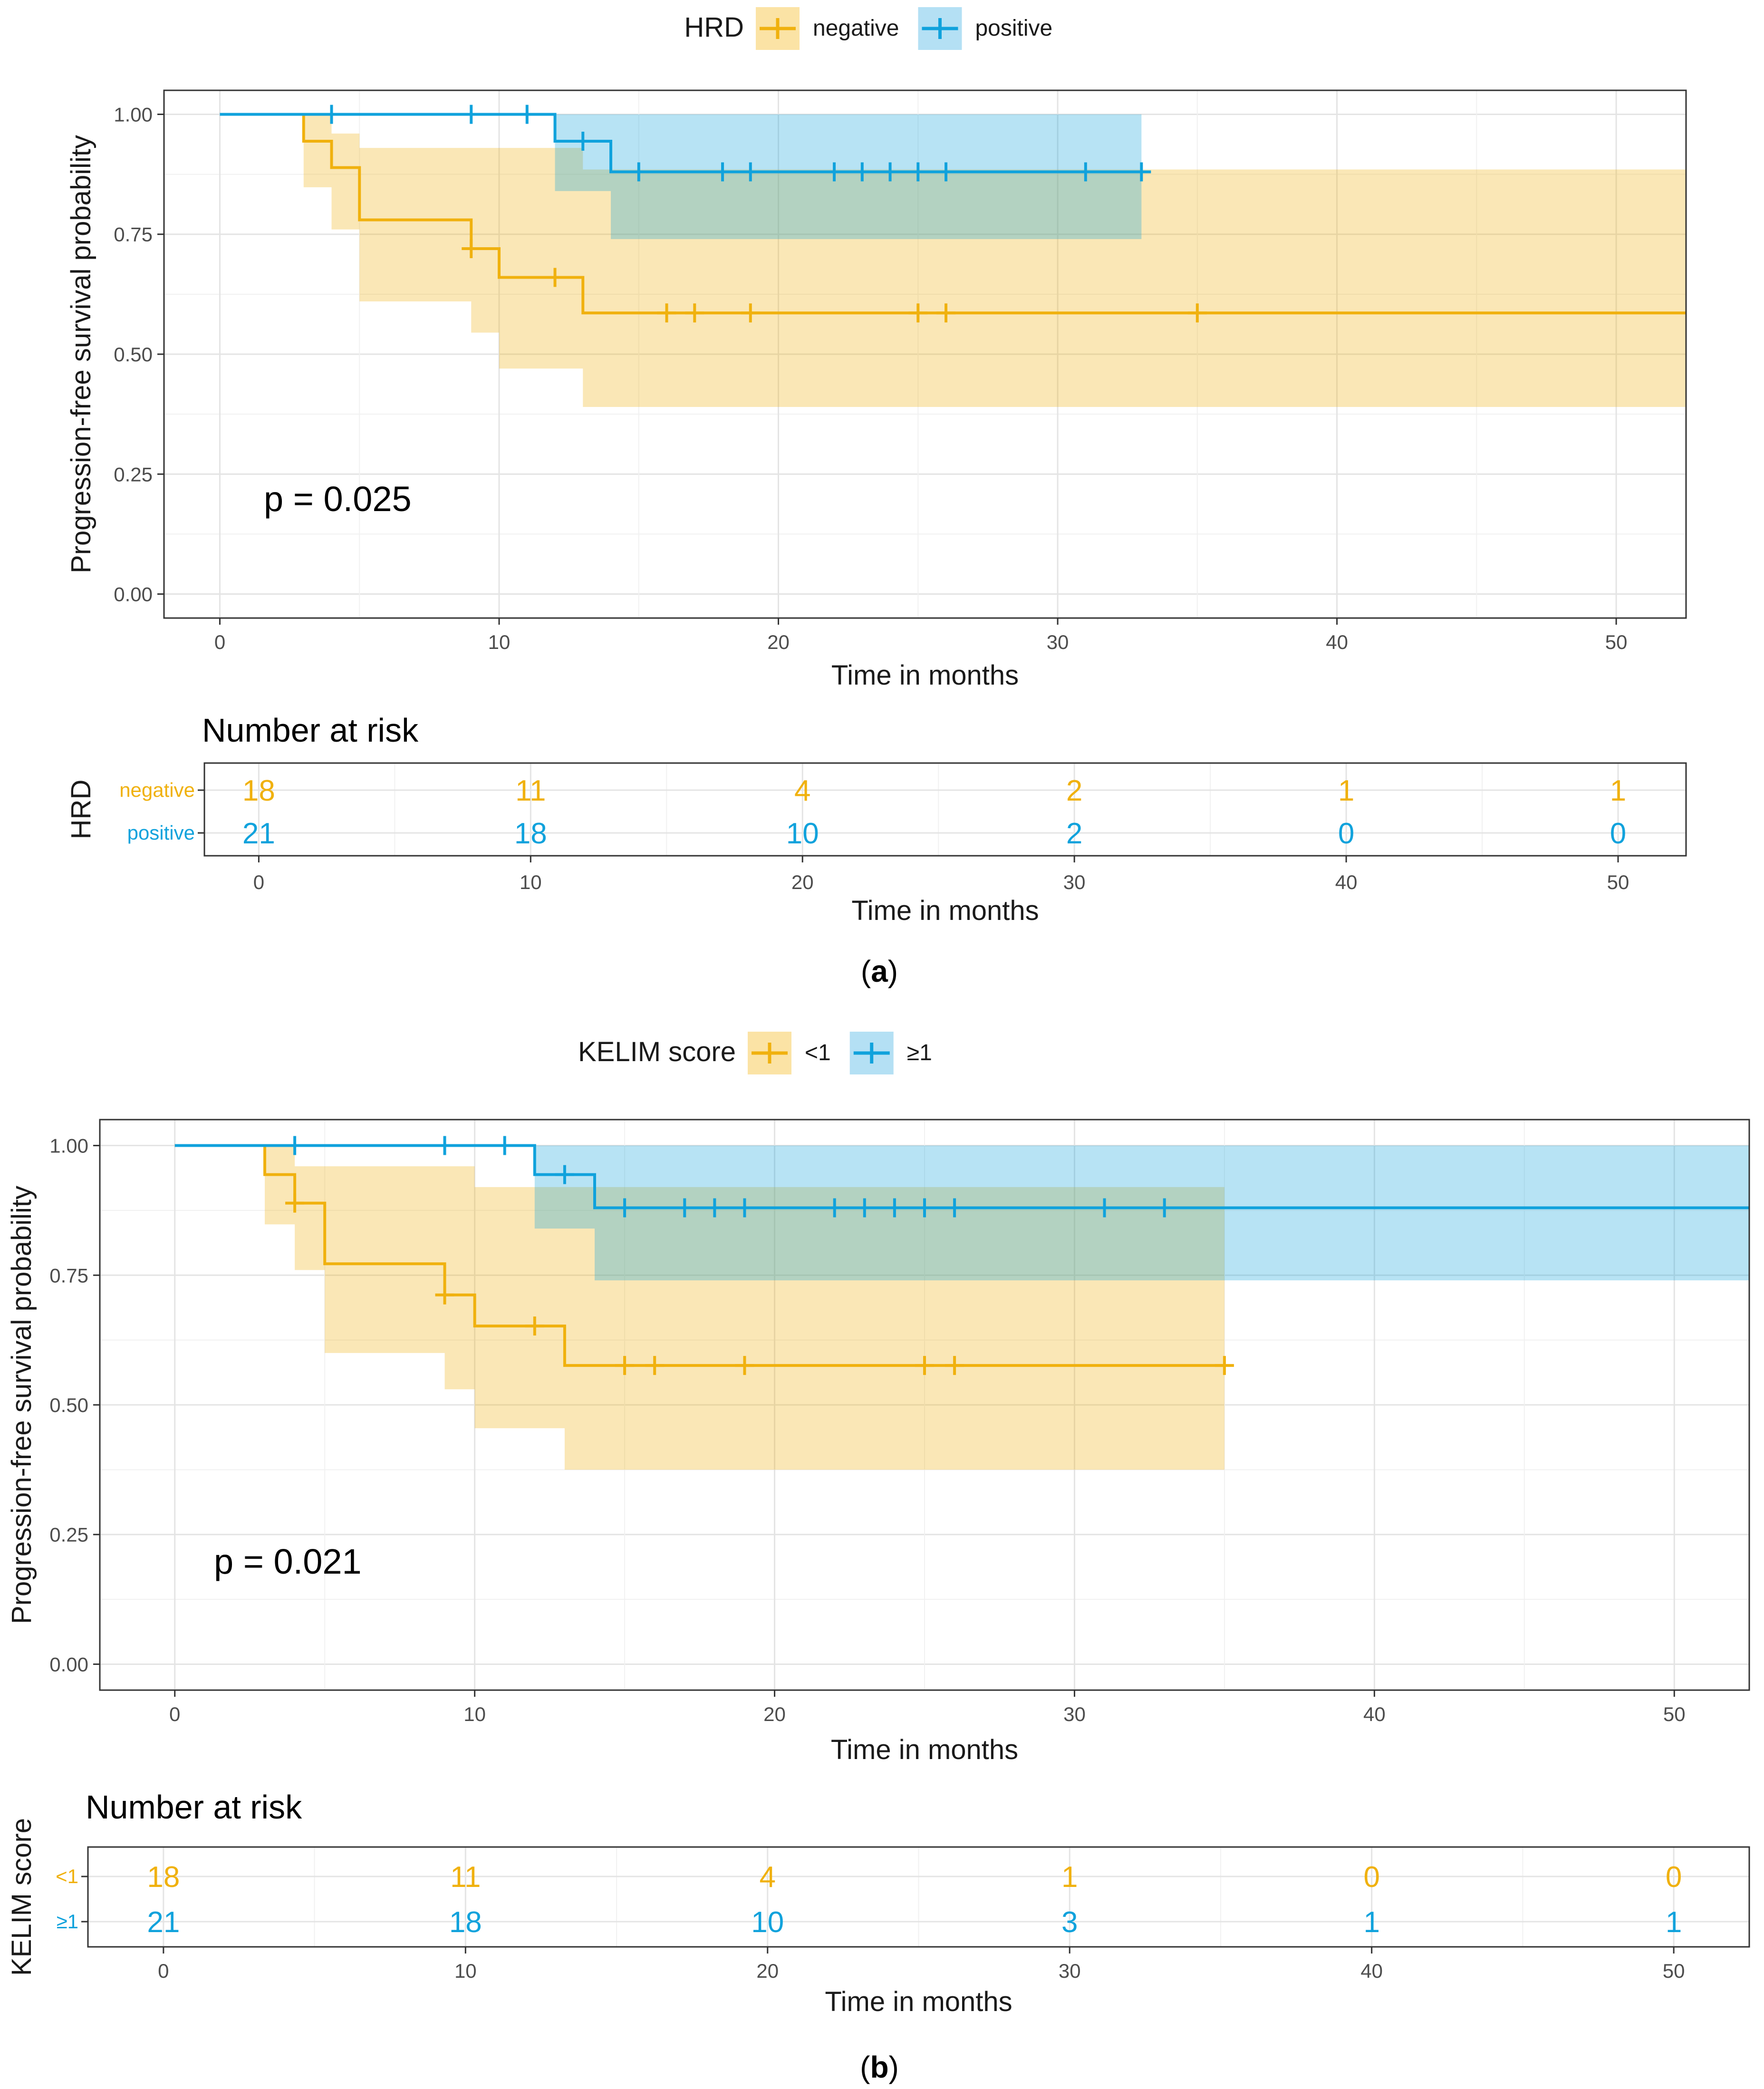  I want to click on risk-x-tick-label: 50, so click(1674, 1971).